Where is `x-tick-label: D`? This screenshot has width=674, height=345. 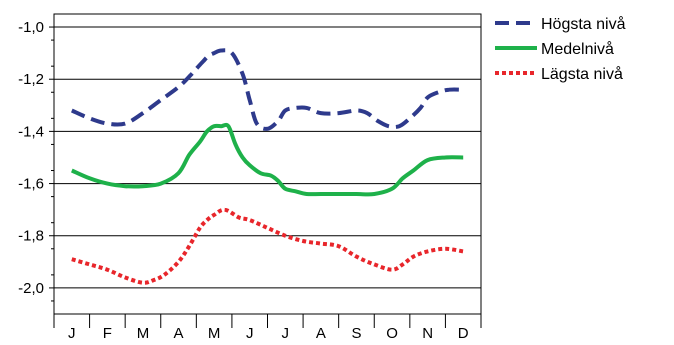 x-tick-label: D is located at coordinates (463, 333).